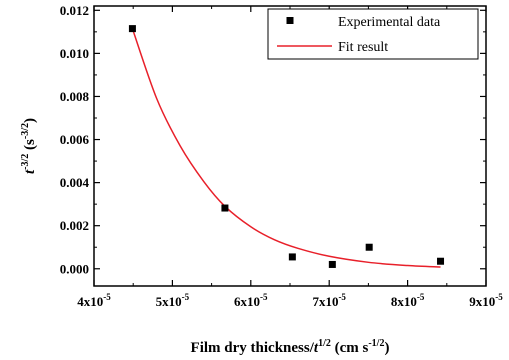 The width and height of the screenshot is (509, 360). I want to click on x-tick-label-exp-0: -5, so click(107, 297).